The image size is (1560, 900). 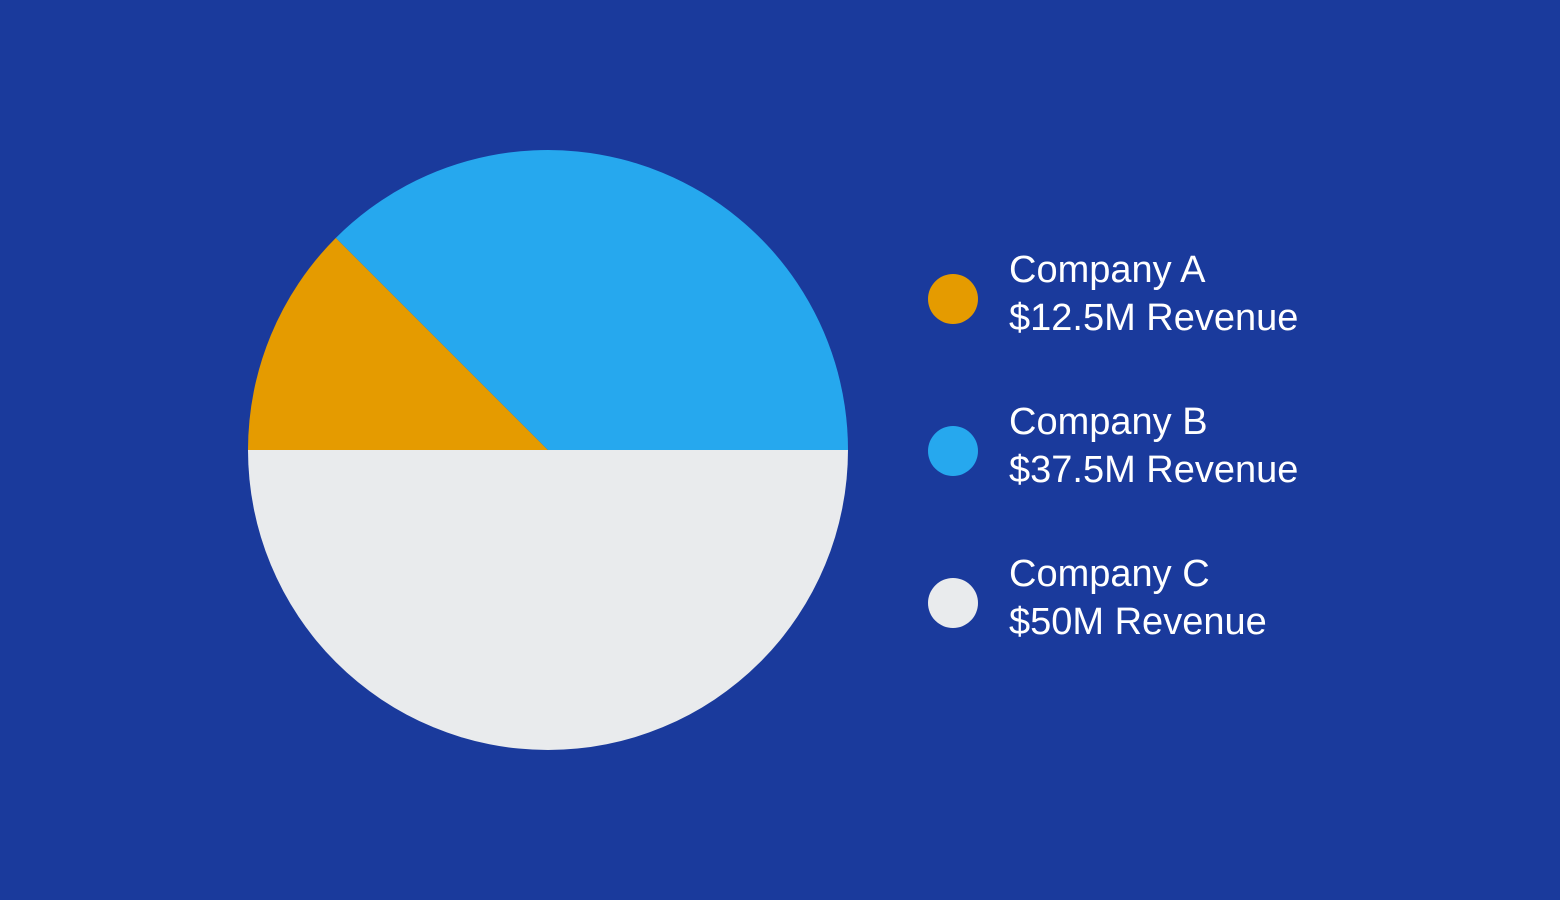 What do you see at coordinates (953, 299) in the screenshot?
I see `legend-swatch-company-a` at bounding box center [953, 299].